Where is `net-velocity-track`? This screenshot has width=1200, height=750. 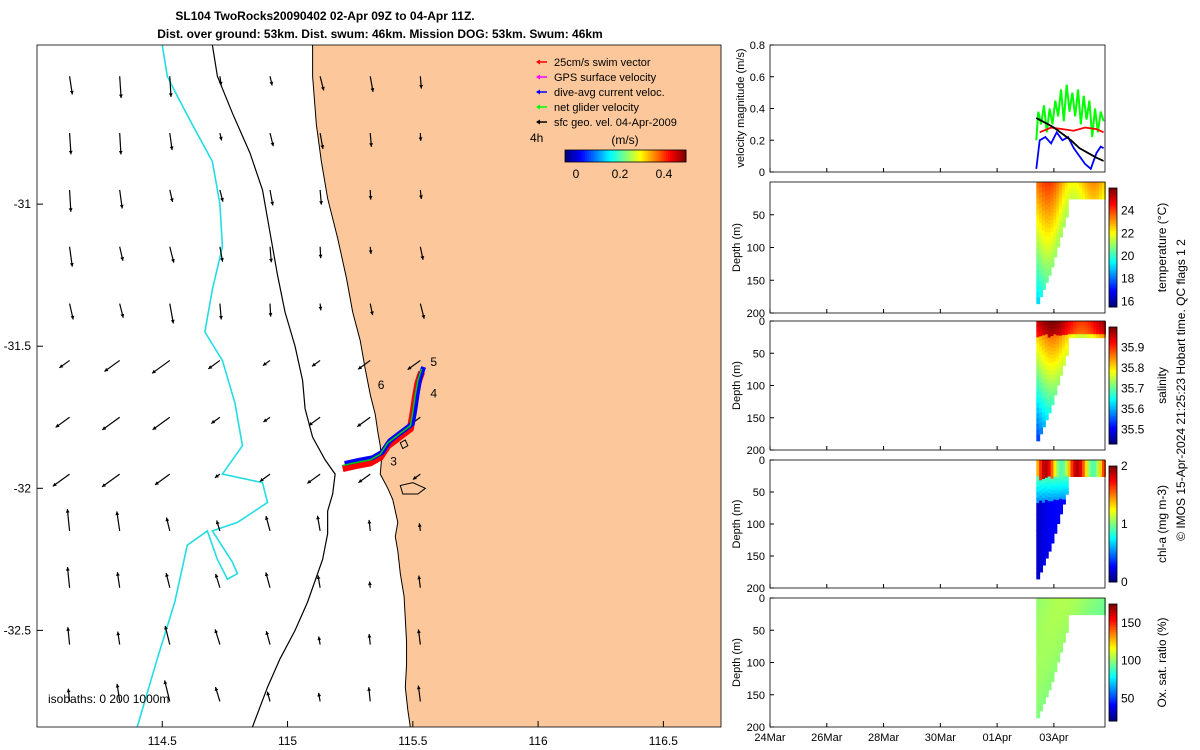 net-velocity-track is located at coordinates (382, 417).